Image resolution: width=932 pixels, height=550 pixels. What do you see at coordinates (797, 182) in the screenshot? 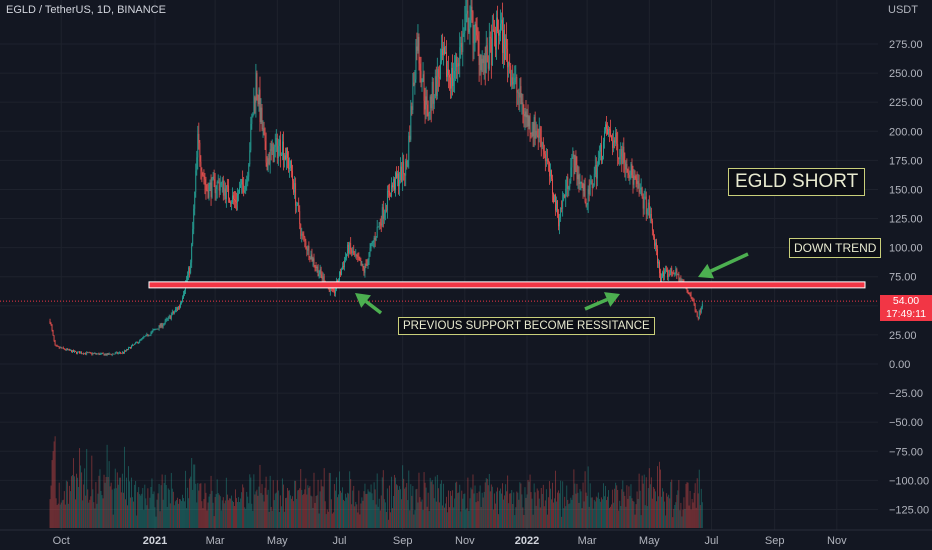
I see `note-egld-short: EGLD SHORT` at bounding box center [797, 182].